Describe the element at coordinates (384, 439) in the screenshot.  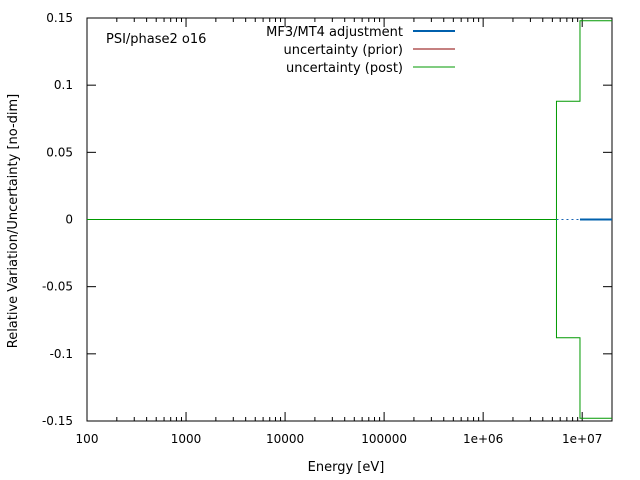
I see `x-tick-label: 100000` at that location.